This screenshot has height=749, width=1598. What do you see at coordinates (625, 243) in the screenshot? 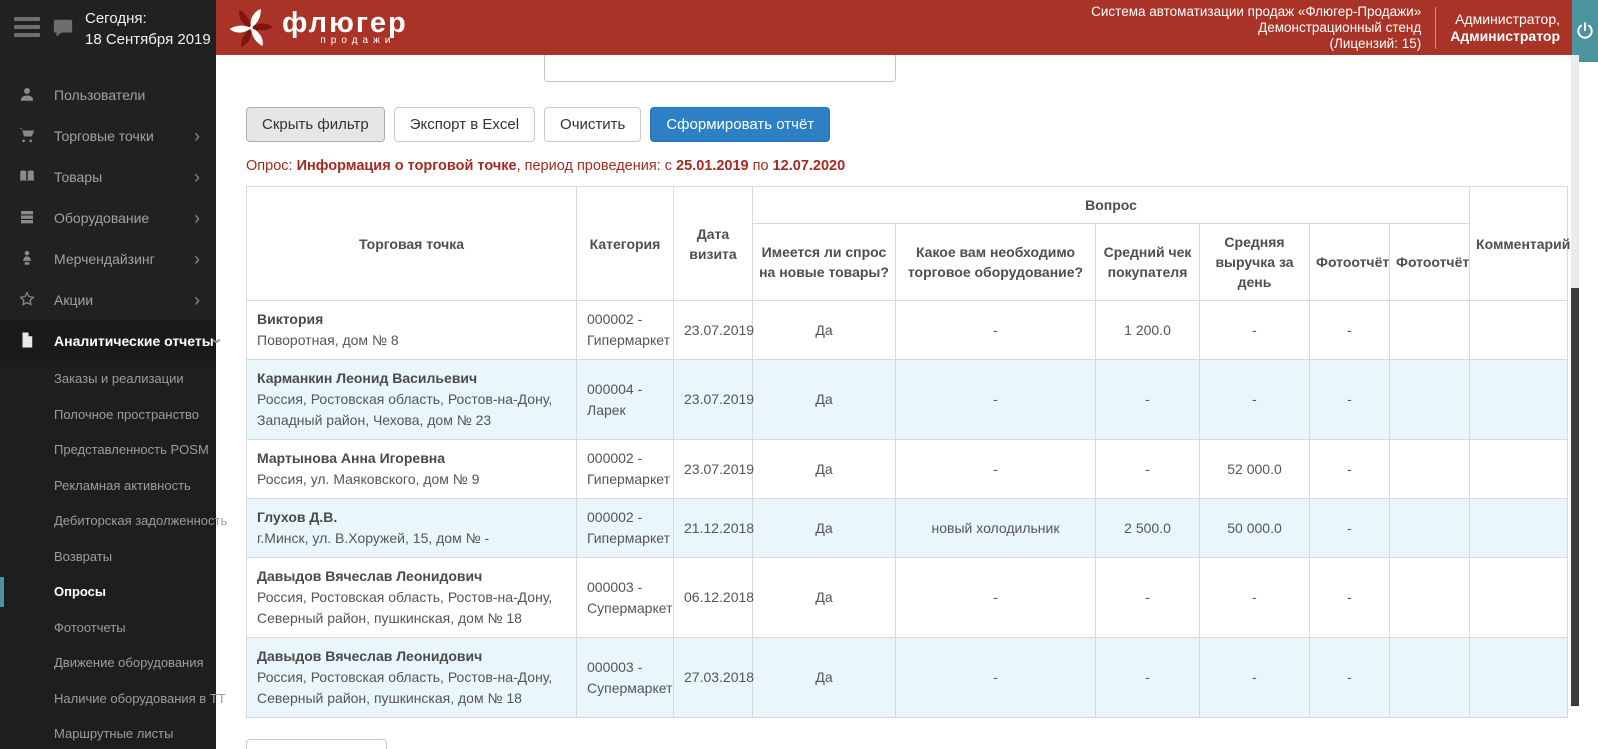
I see `column-header-category: Категория` at bounding box center [625, 243].